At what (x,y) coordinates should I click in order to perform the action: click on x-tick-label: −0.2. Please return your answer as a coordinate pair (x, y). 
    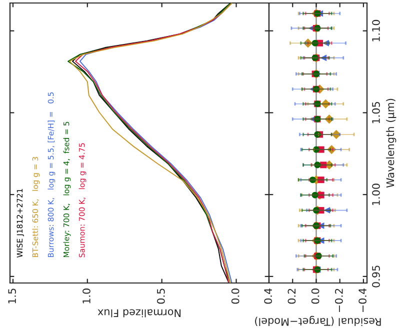
    Looking at the image, I should click on (338, 300).